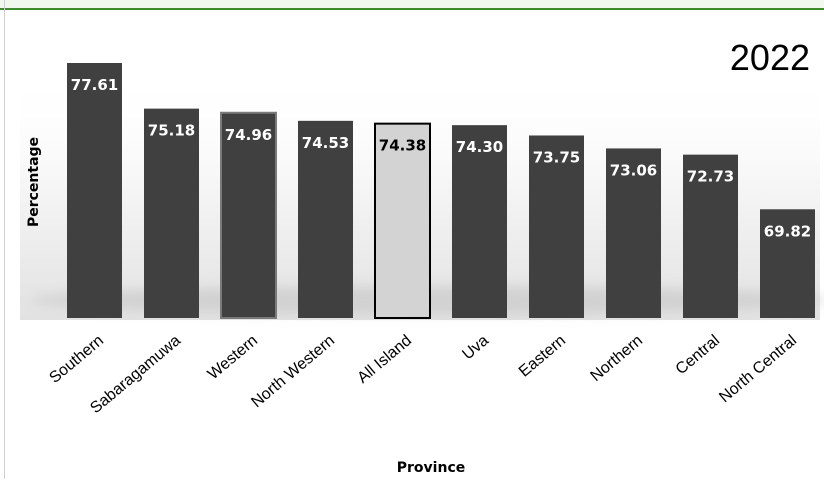 The image size is (824, 481). Describe the element at coordinates (475, 347) in the screenshot. I see `category-label-uva: Uva` at that location.